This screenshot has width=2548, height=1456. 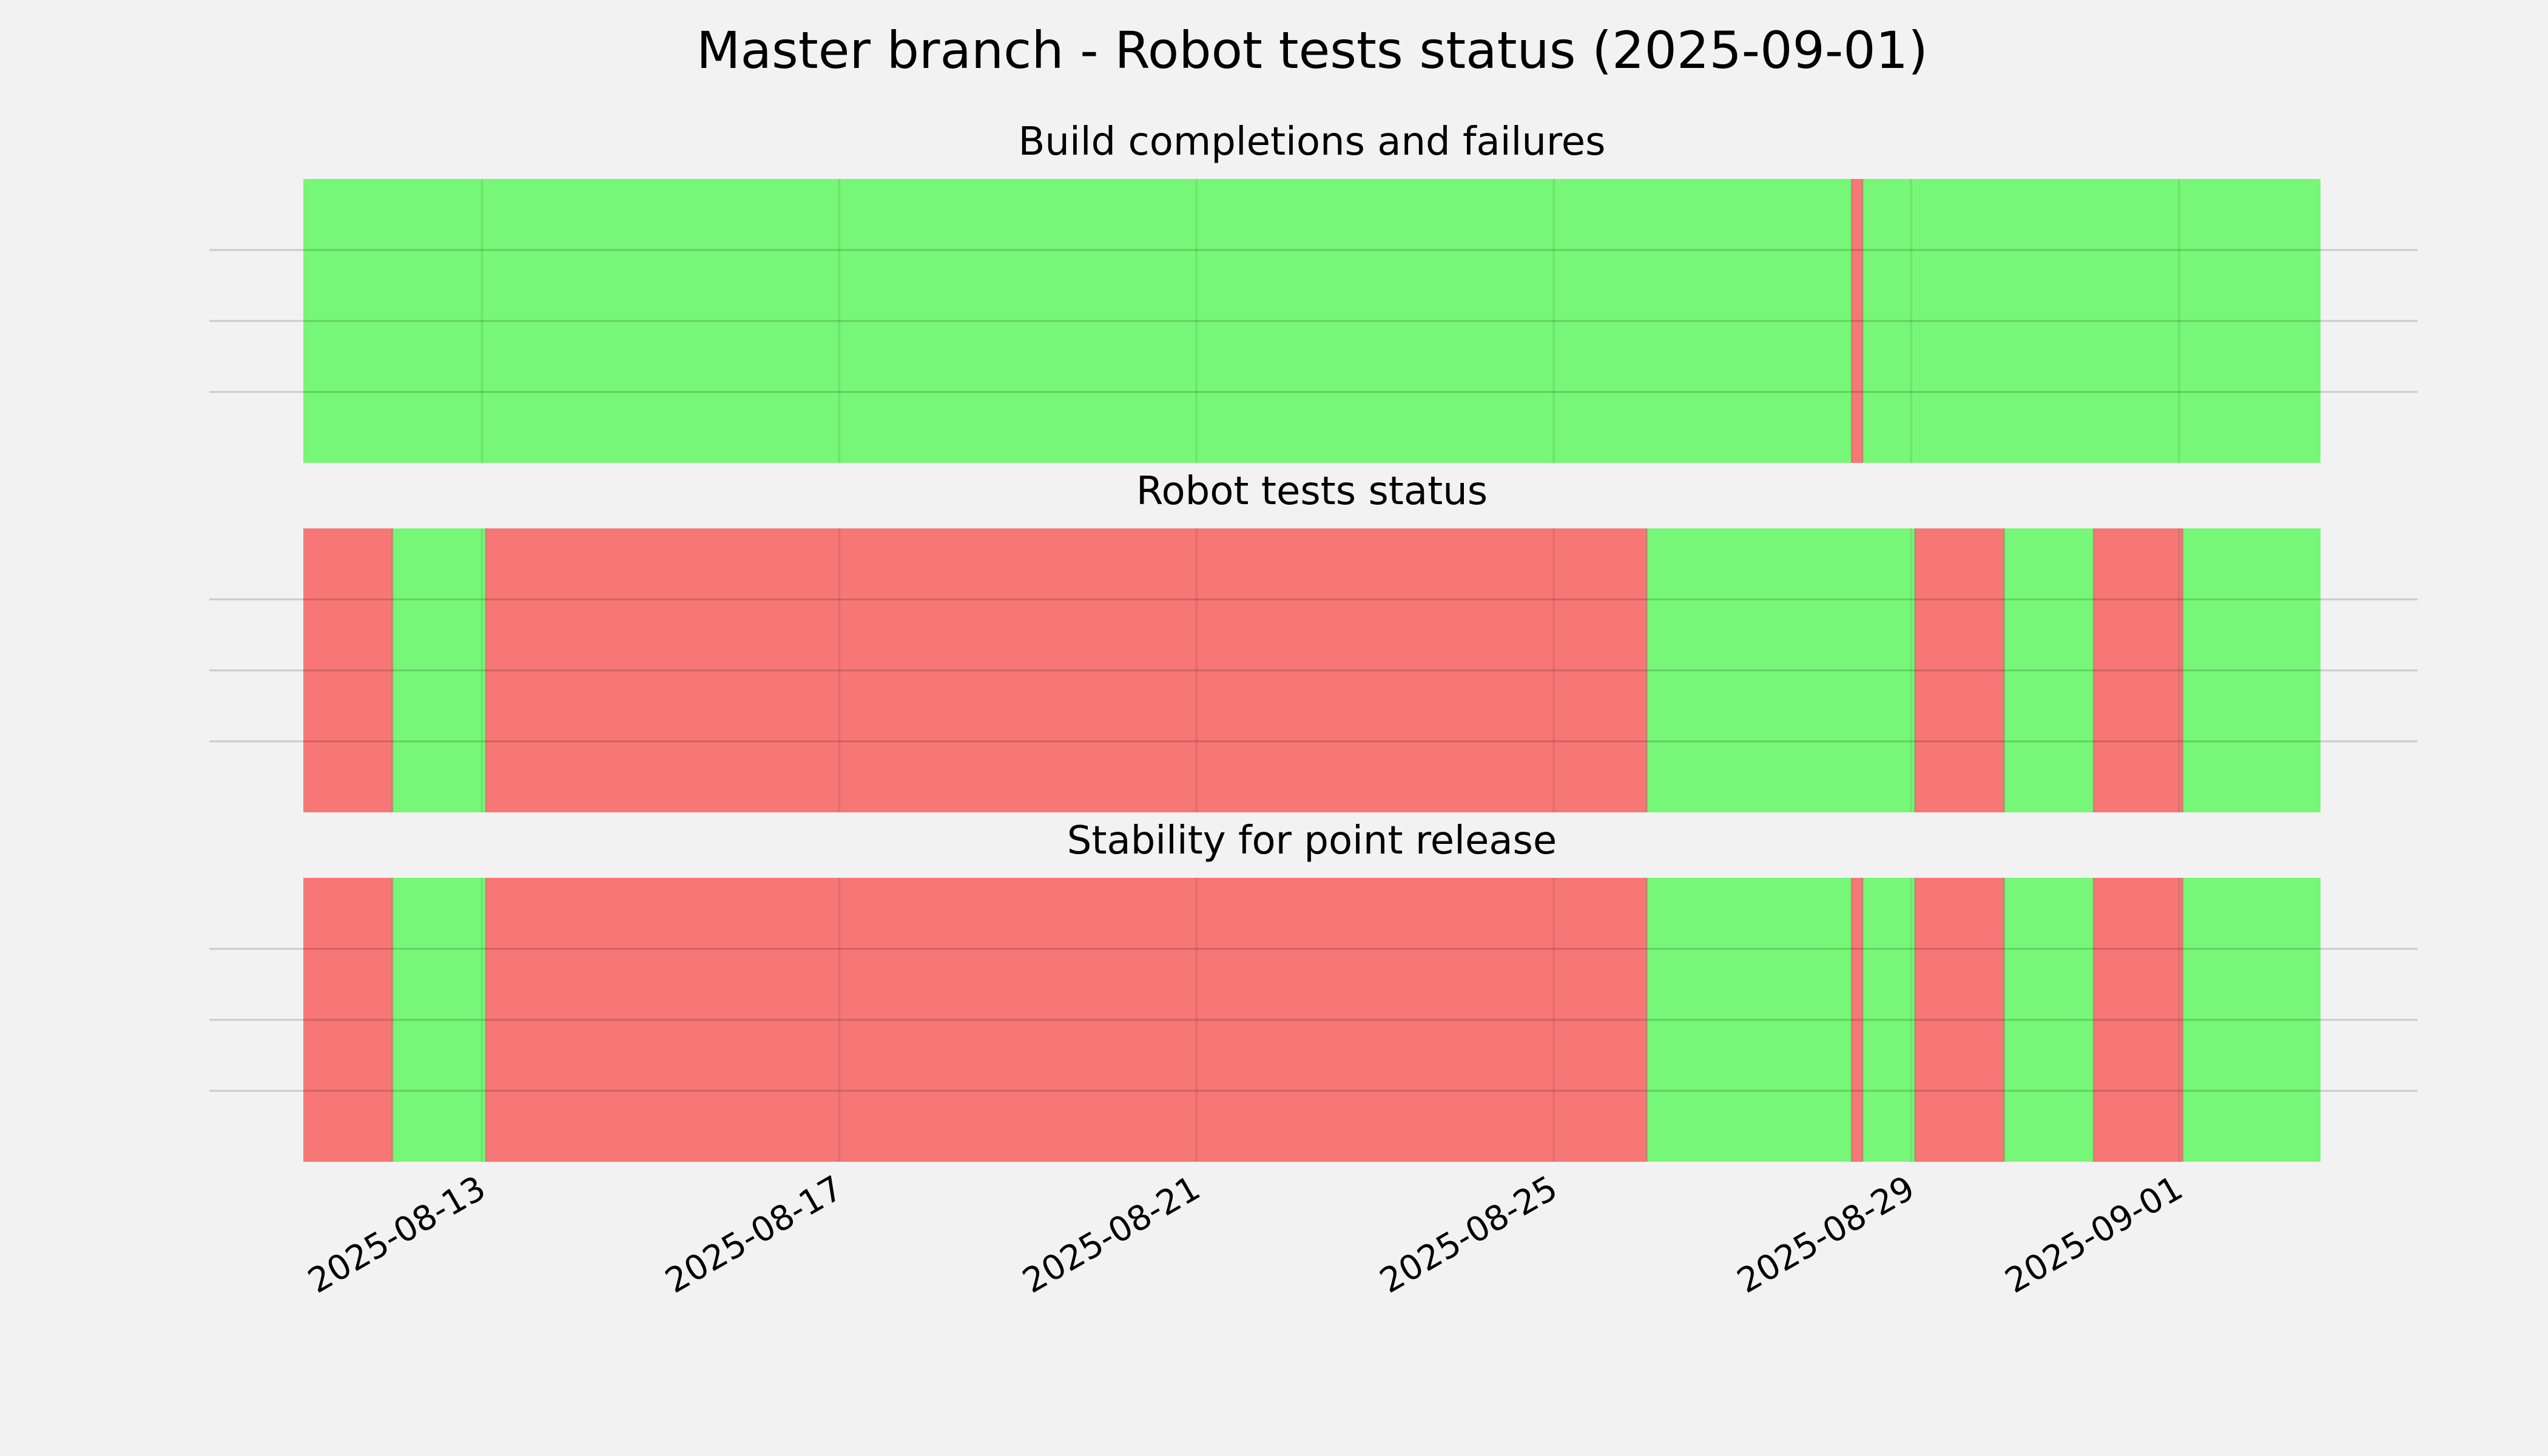 I want to click on panel-title: Robot tests status, so click(x=1312, y=491).